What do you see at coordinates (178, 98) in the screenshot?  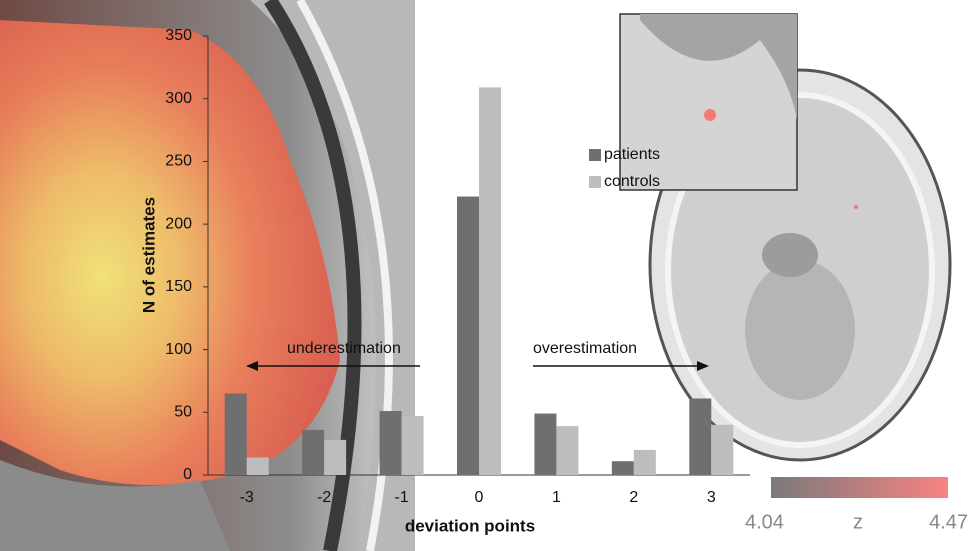 I see `y-tick-label: 300` at bounding box center [178, 98].